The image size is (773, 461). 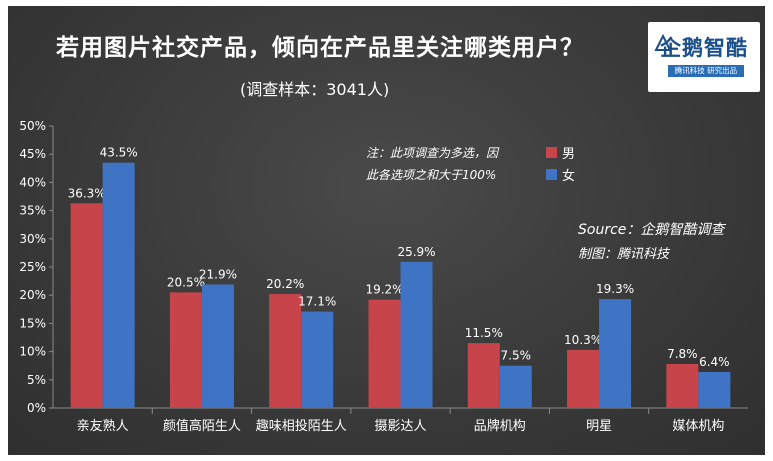 I want to click on source-line: Source：企鹅智酷调查, so click(x=651, y=230).